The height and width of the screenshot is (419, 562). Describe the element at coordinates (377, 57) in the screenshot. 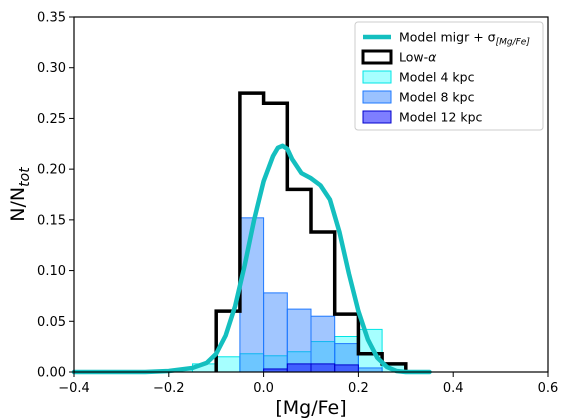

I see `legend-swatch-low-alpha` at that location.